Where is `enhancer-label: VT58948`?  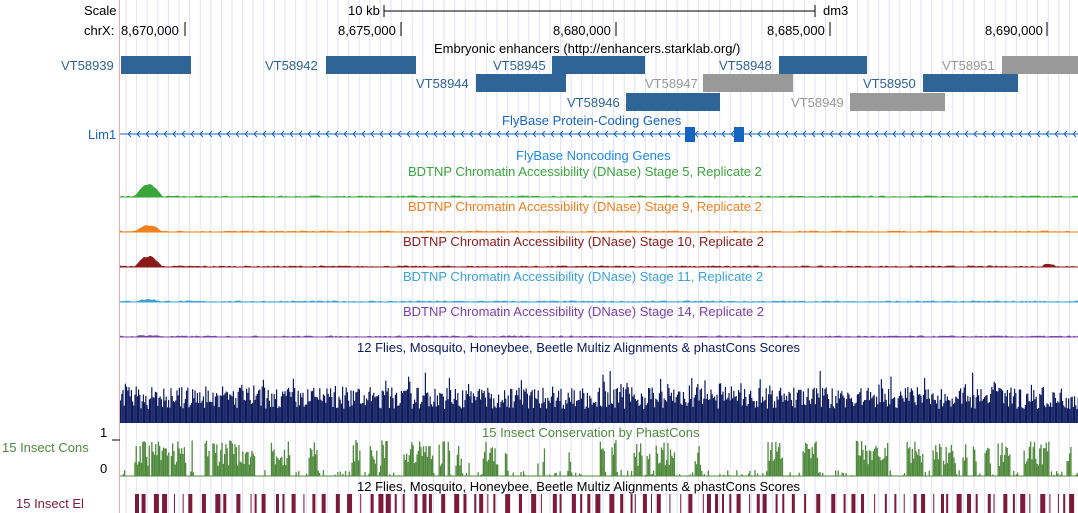
enhancer-label: VT58948 is located at coordinates (745, 65).